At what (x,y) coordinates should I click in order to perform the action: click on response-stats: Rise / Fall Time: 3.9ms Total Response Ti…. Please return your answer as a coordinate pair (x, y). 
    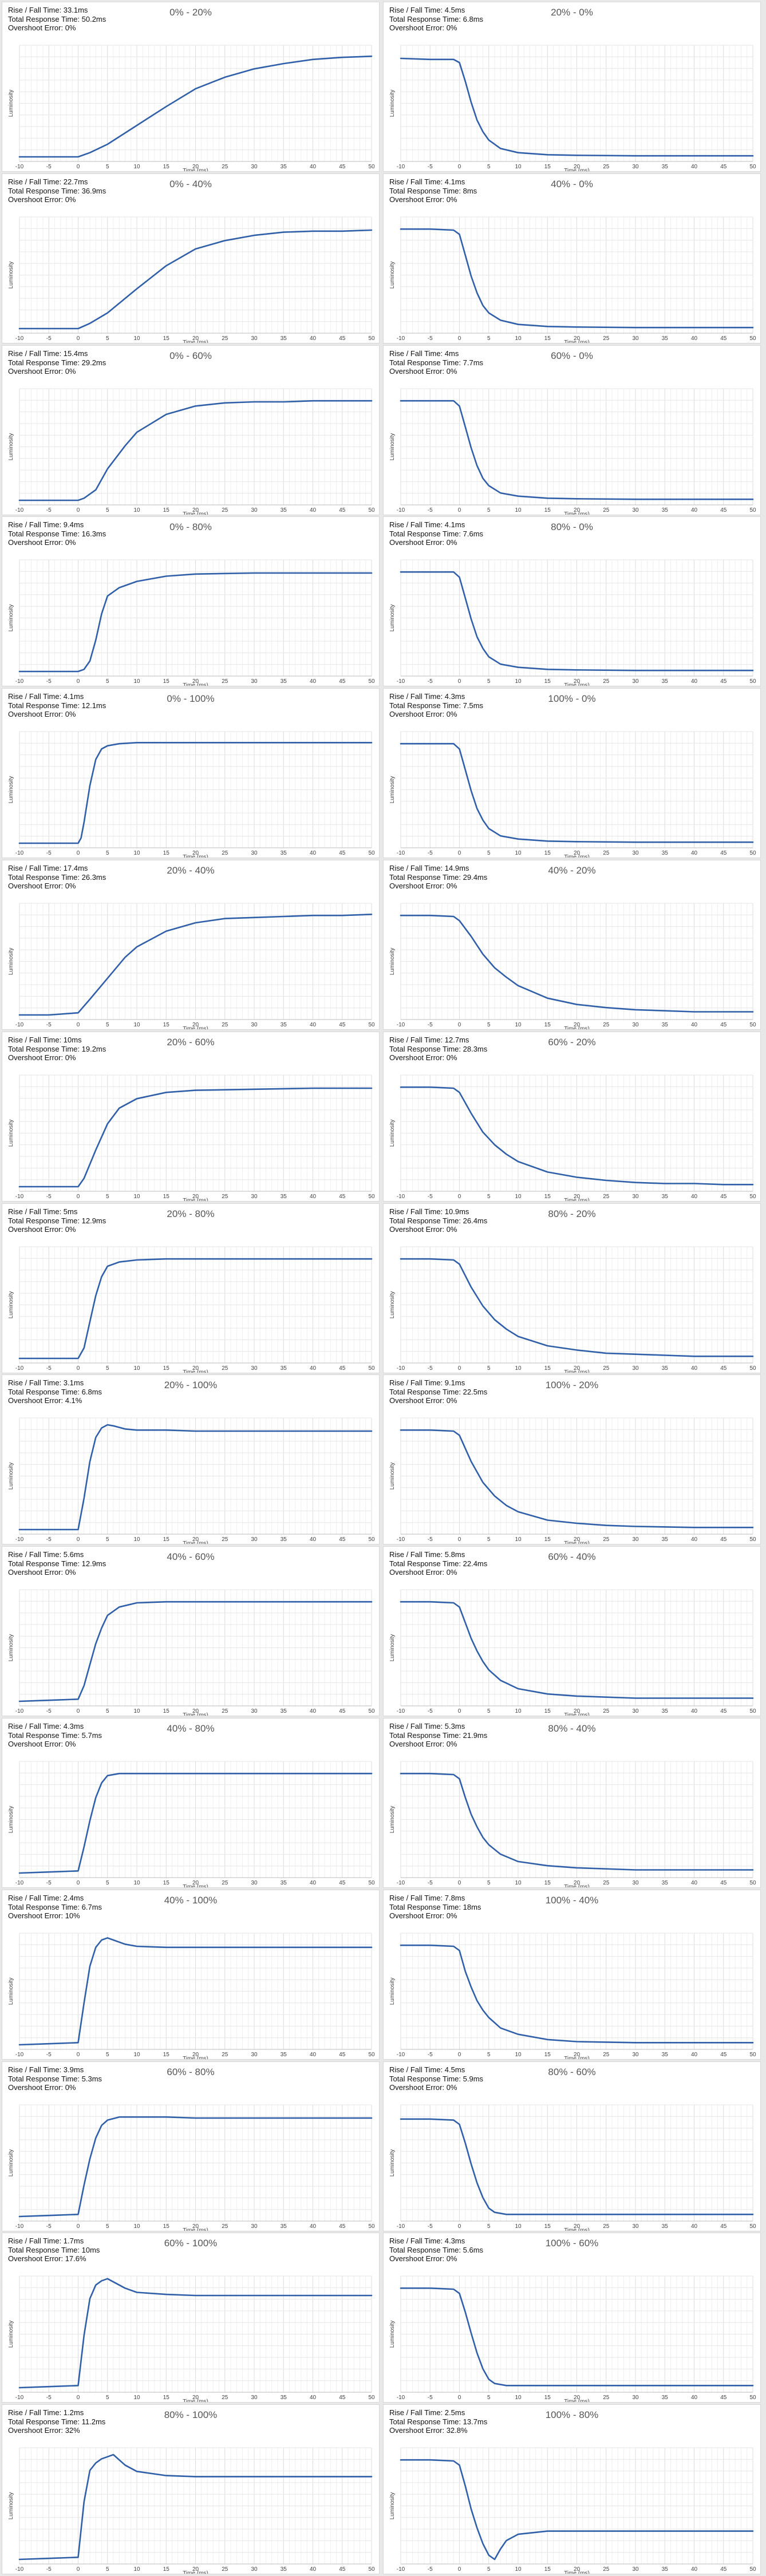
    Looking at the image, I should click on (55, 2078).